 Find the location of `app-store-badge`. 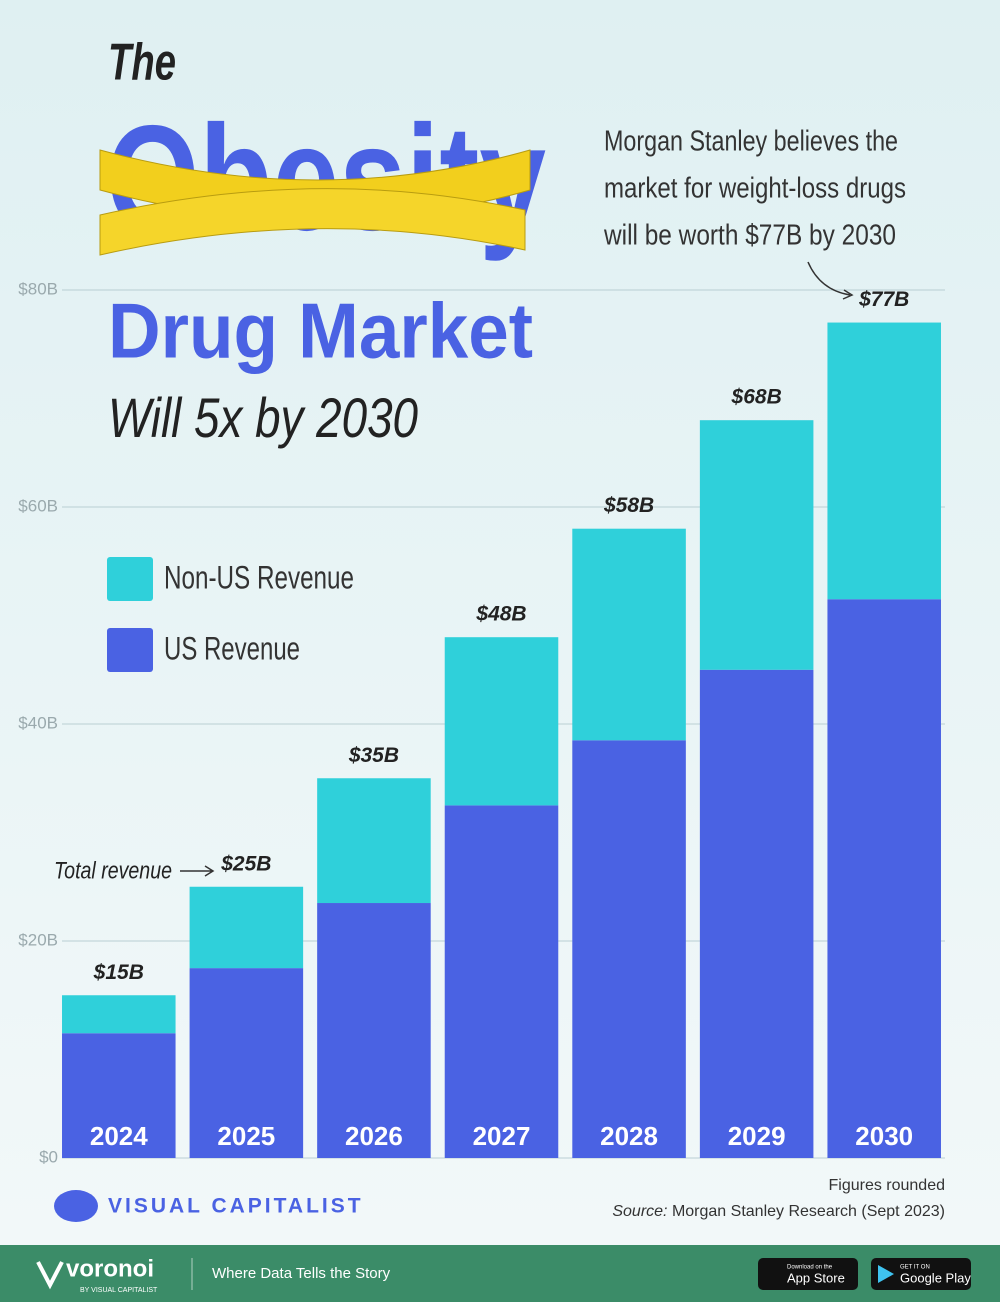

app-store-badge is located at coordinates (808, 1274).